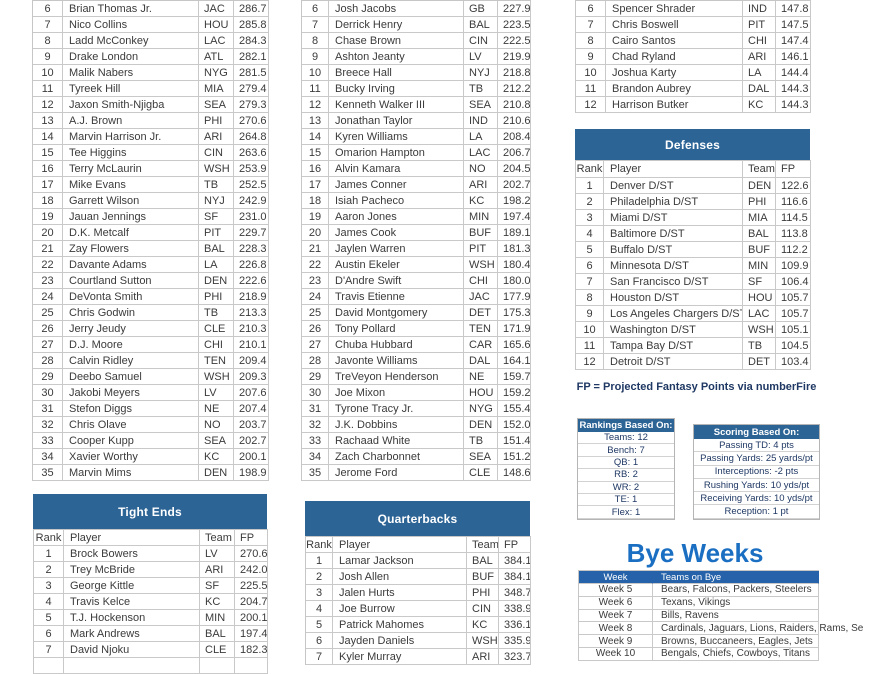 The width and height of the screenshot is (880, 674). What do you see at coordinates (616, 629) in the screenshot?
I see `week-cell: Week 8` at bounding box center [616, 629].